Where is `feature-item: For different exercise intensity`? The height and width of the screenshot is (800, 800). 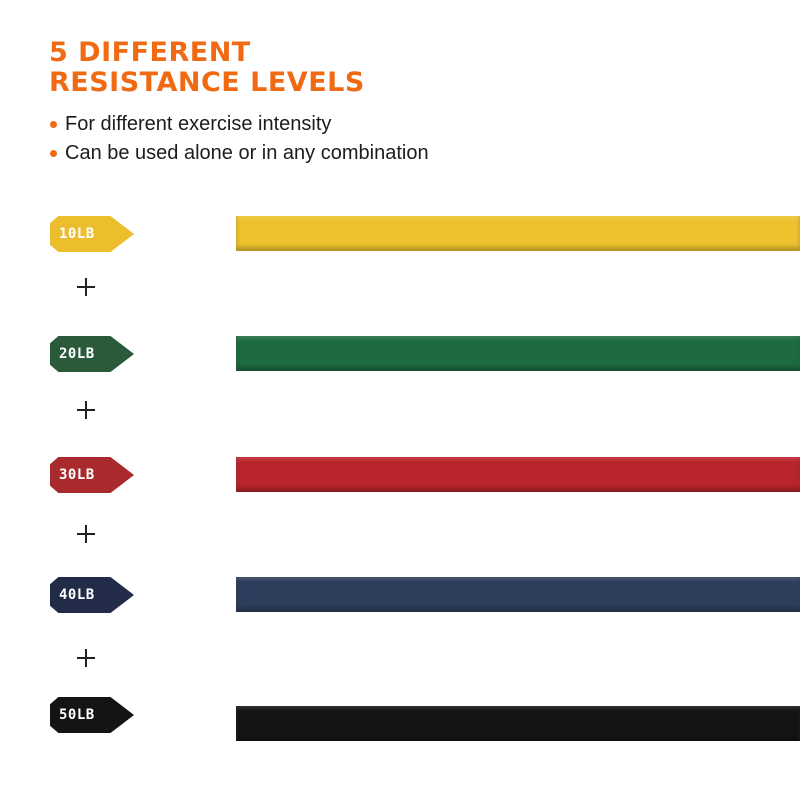 feature-item: For different exercise intensity is located at coordinates (239, 124).